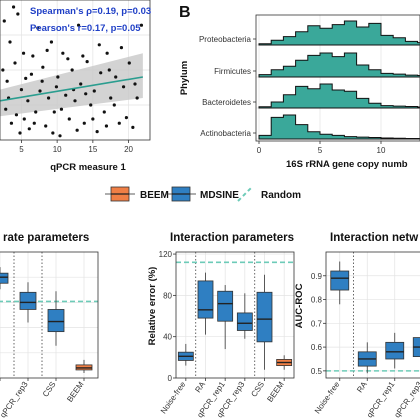  I want to click on panel-b-category-label: Proteobacteria, so click(225, 39).